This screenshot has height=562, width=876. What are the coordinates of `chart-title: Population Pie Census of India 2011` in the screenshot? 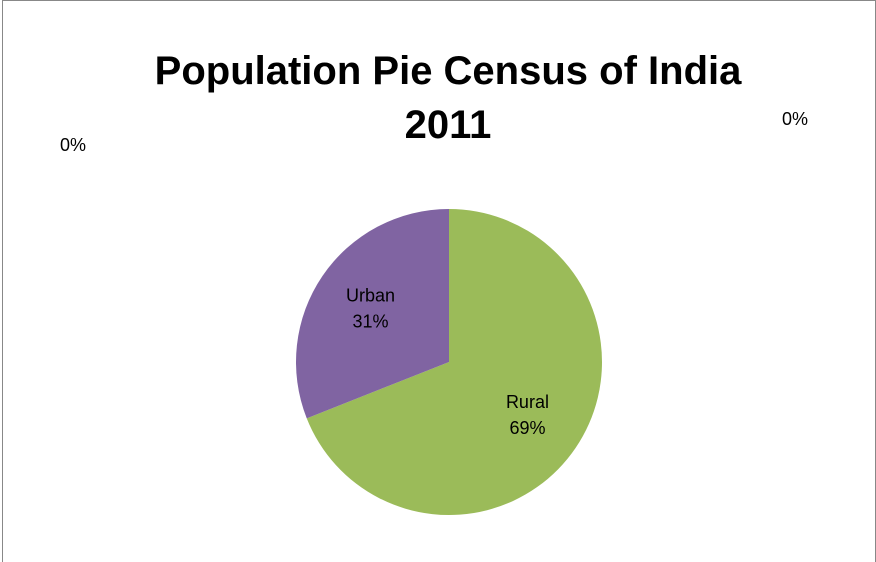 It's located at (448, 98).